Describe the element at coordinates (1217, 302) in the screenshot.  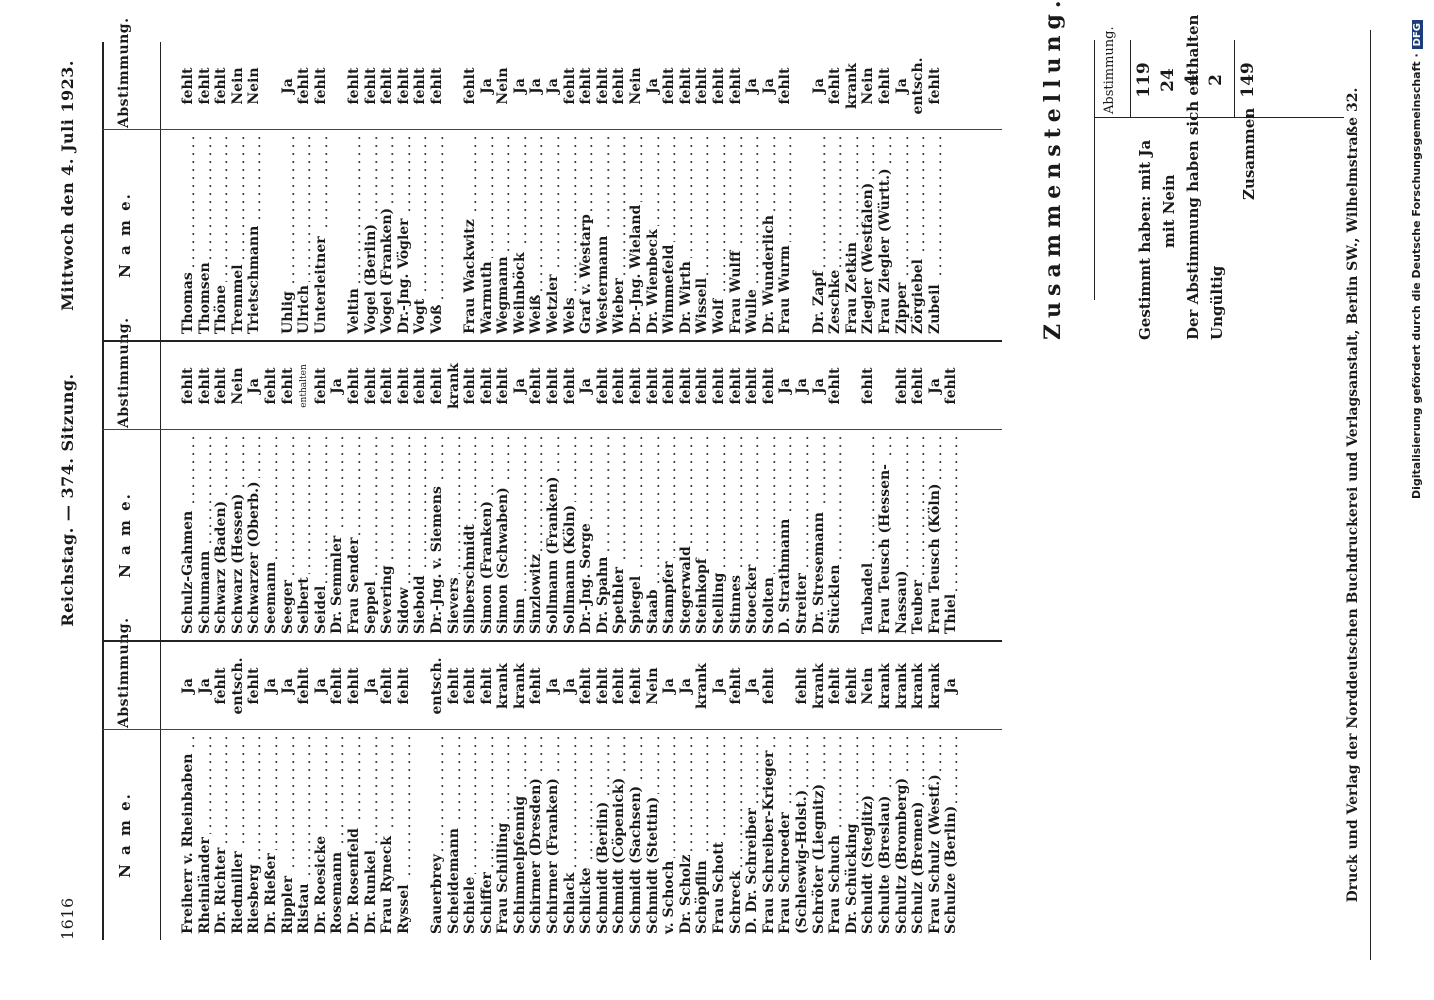
I see `summary-label-ungueltig: Ungültig` at that location.